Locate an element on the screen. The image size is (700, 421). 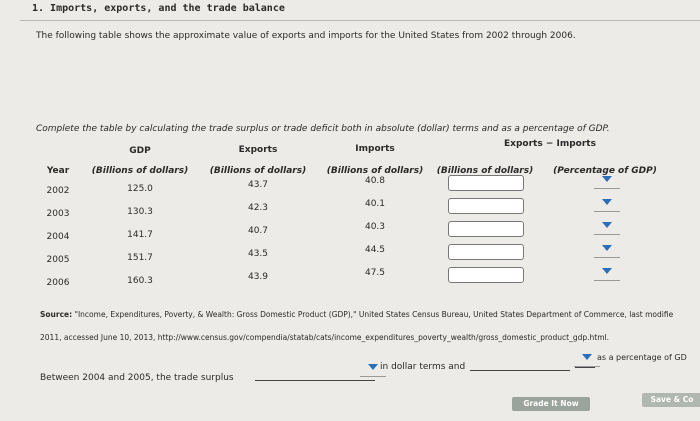
value-cell: 42.3 is located at coordinates (258, 208).